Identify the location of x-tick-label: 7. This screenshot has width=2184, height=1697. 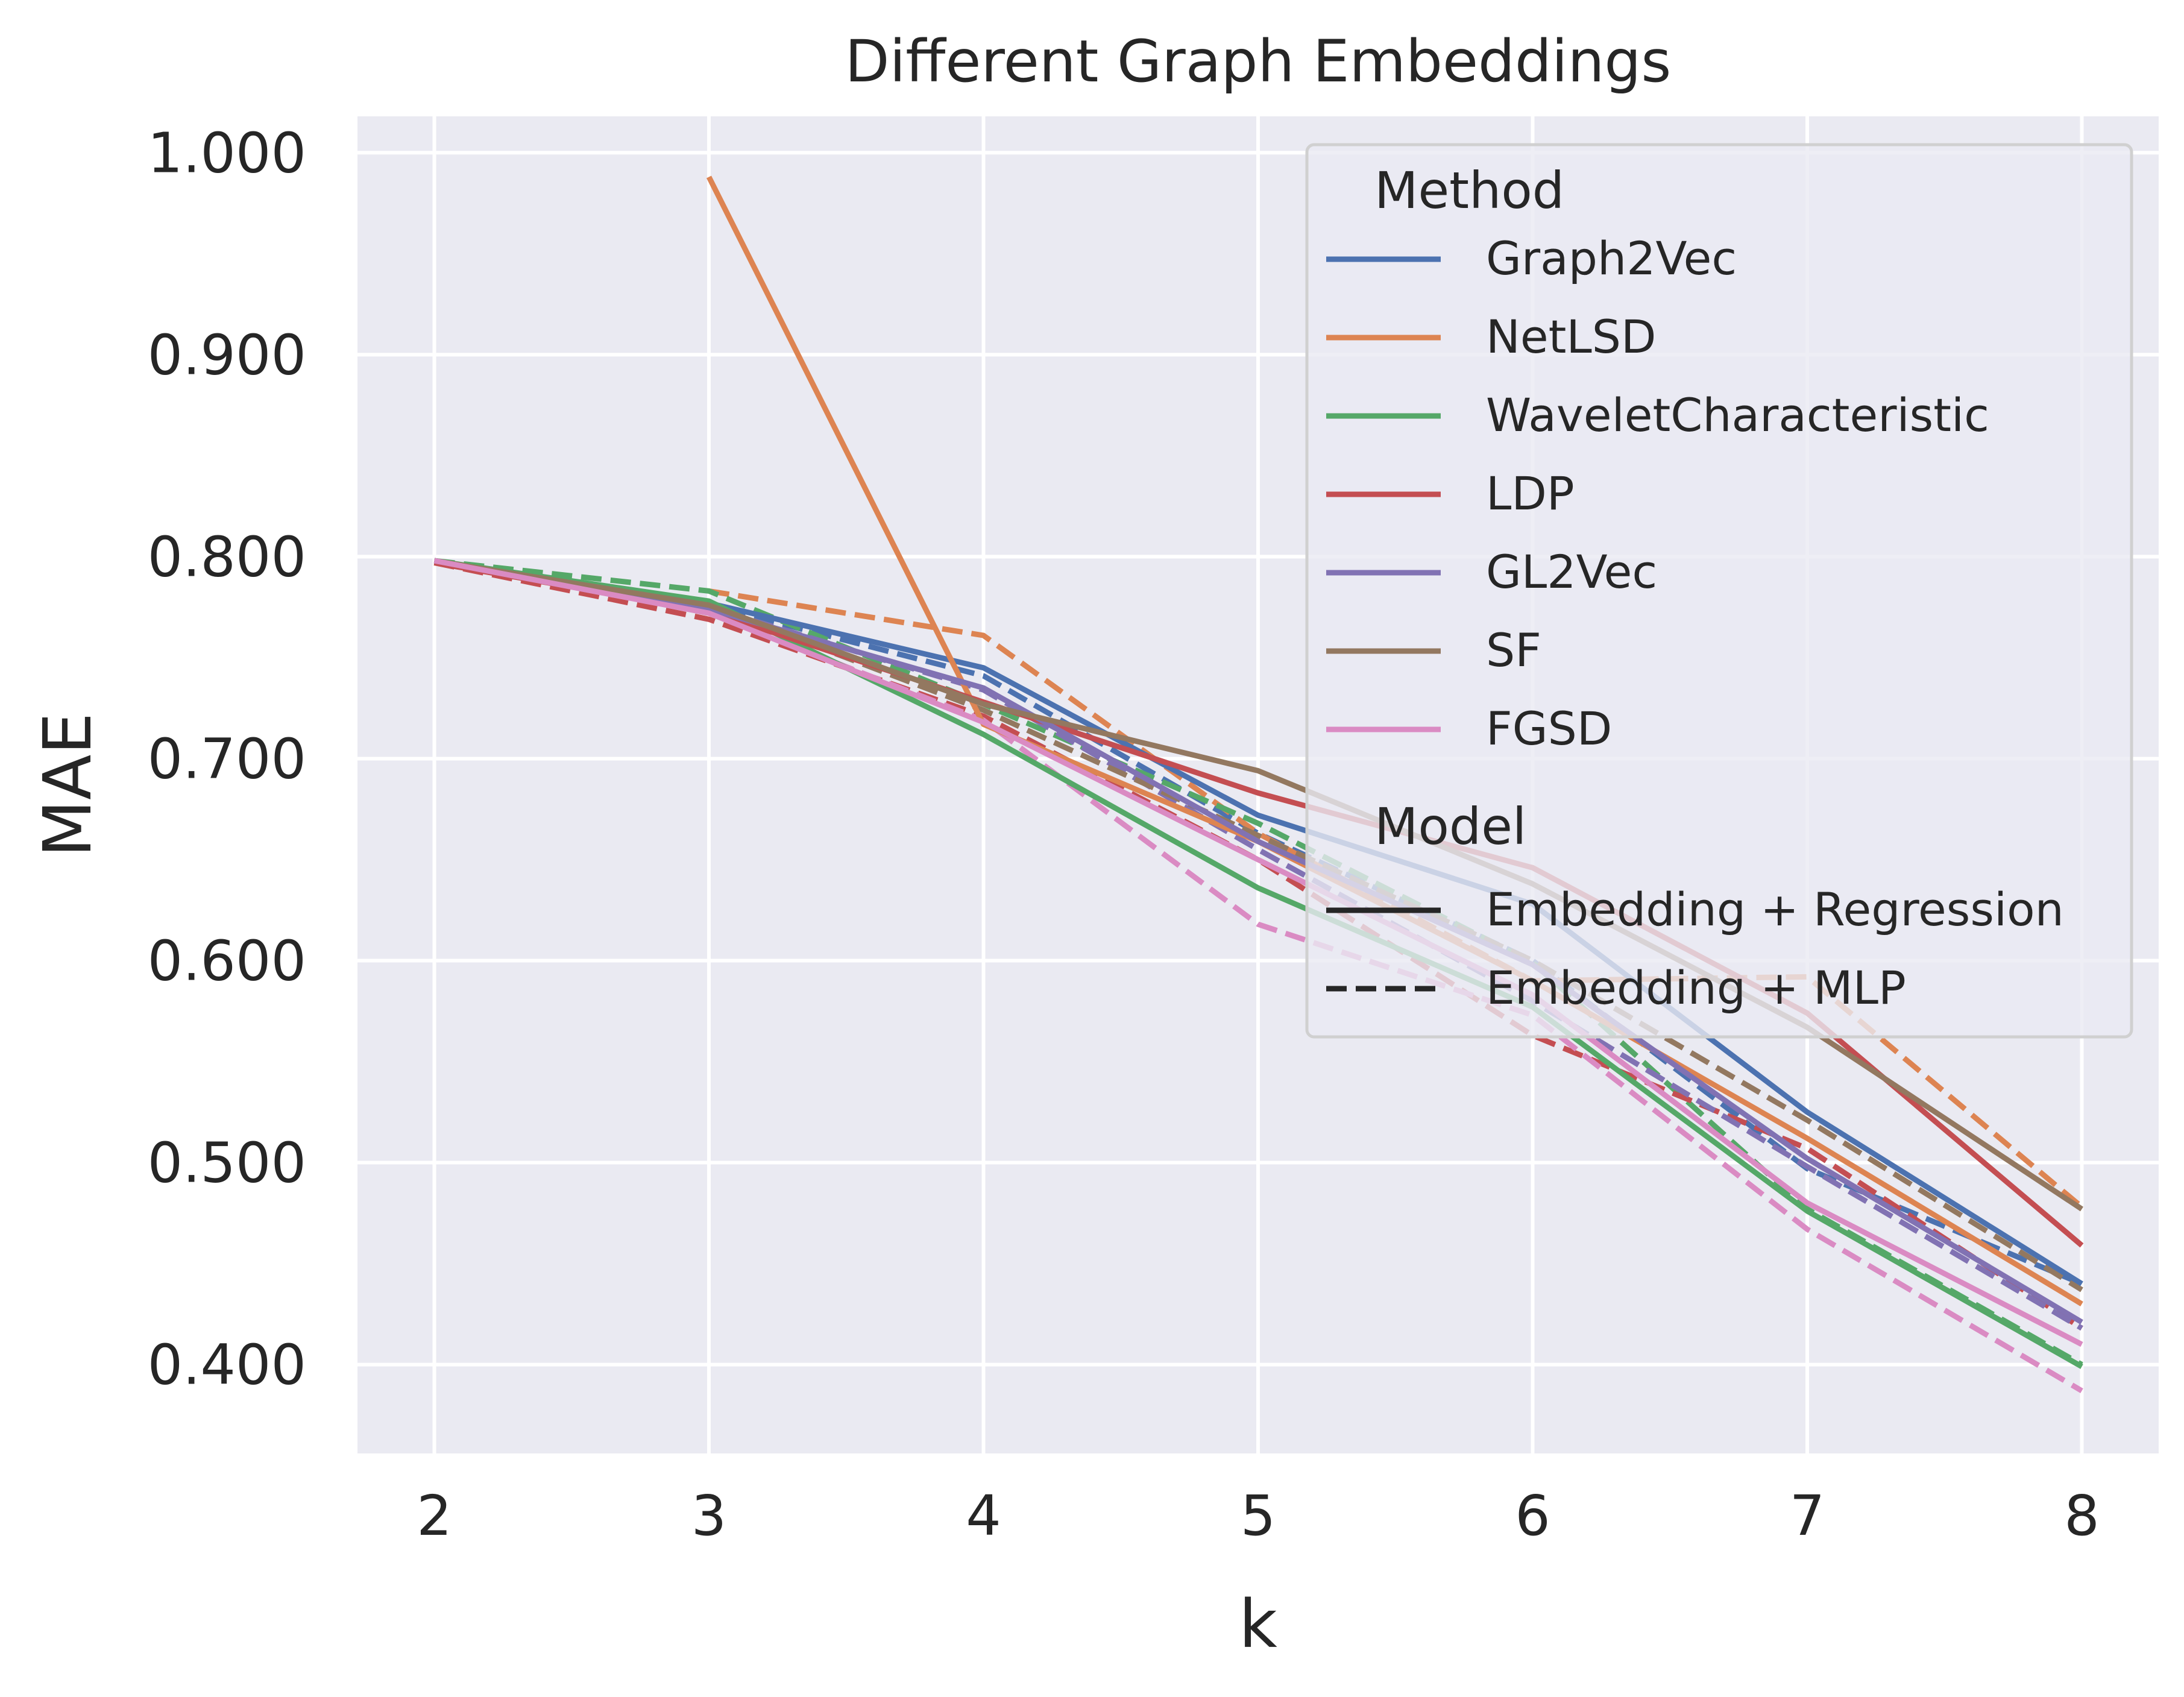
(1807, 1516).